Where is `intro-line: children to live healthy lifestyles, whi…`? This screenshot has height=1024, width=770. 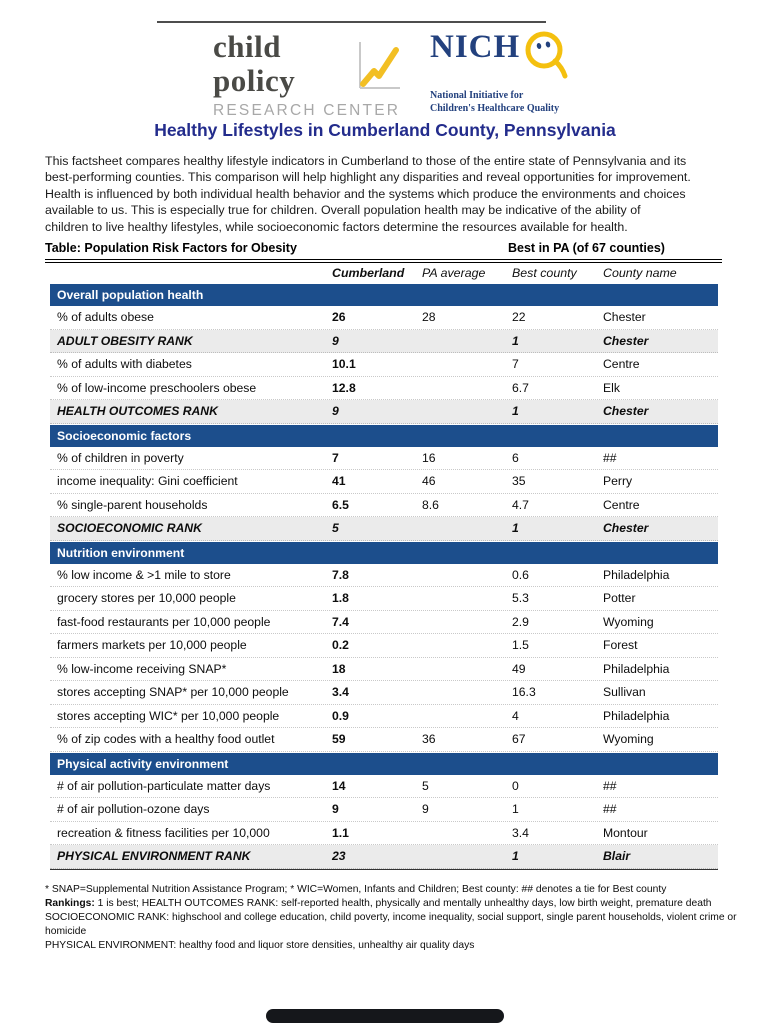 intro-line: children to live healthy lifestyles, whi… is located at coordinates (336, 226).